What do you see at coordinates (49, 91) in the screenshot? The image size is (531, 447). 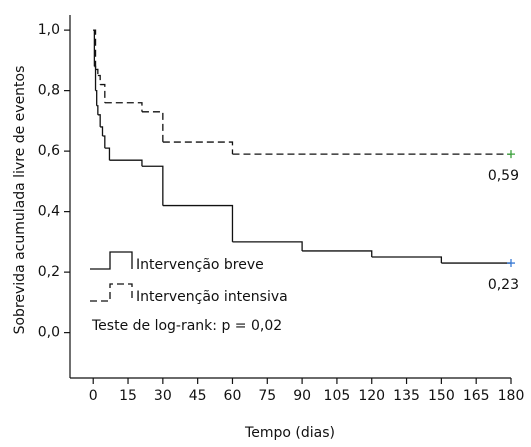 I see `y-tick-label: 0,8` at bounding box center [49, 91].